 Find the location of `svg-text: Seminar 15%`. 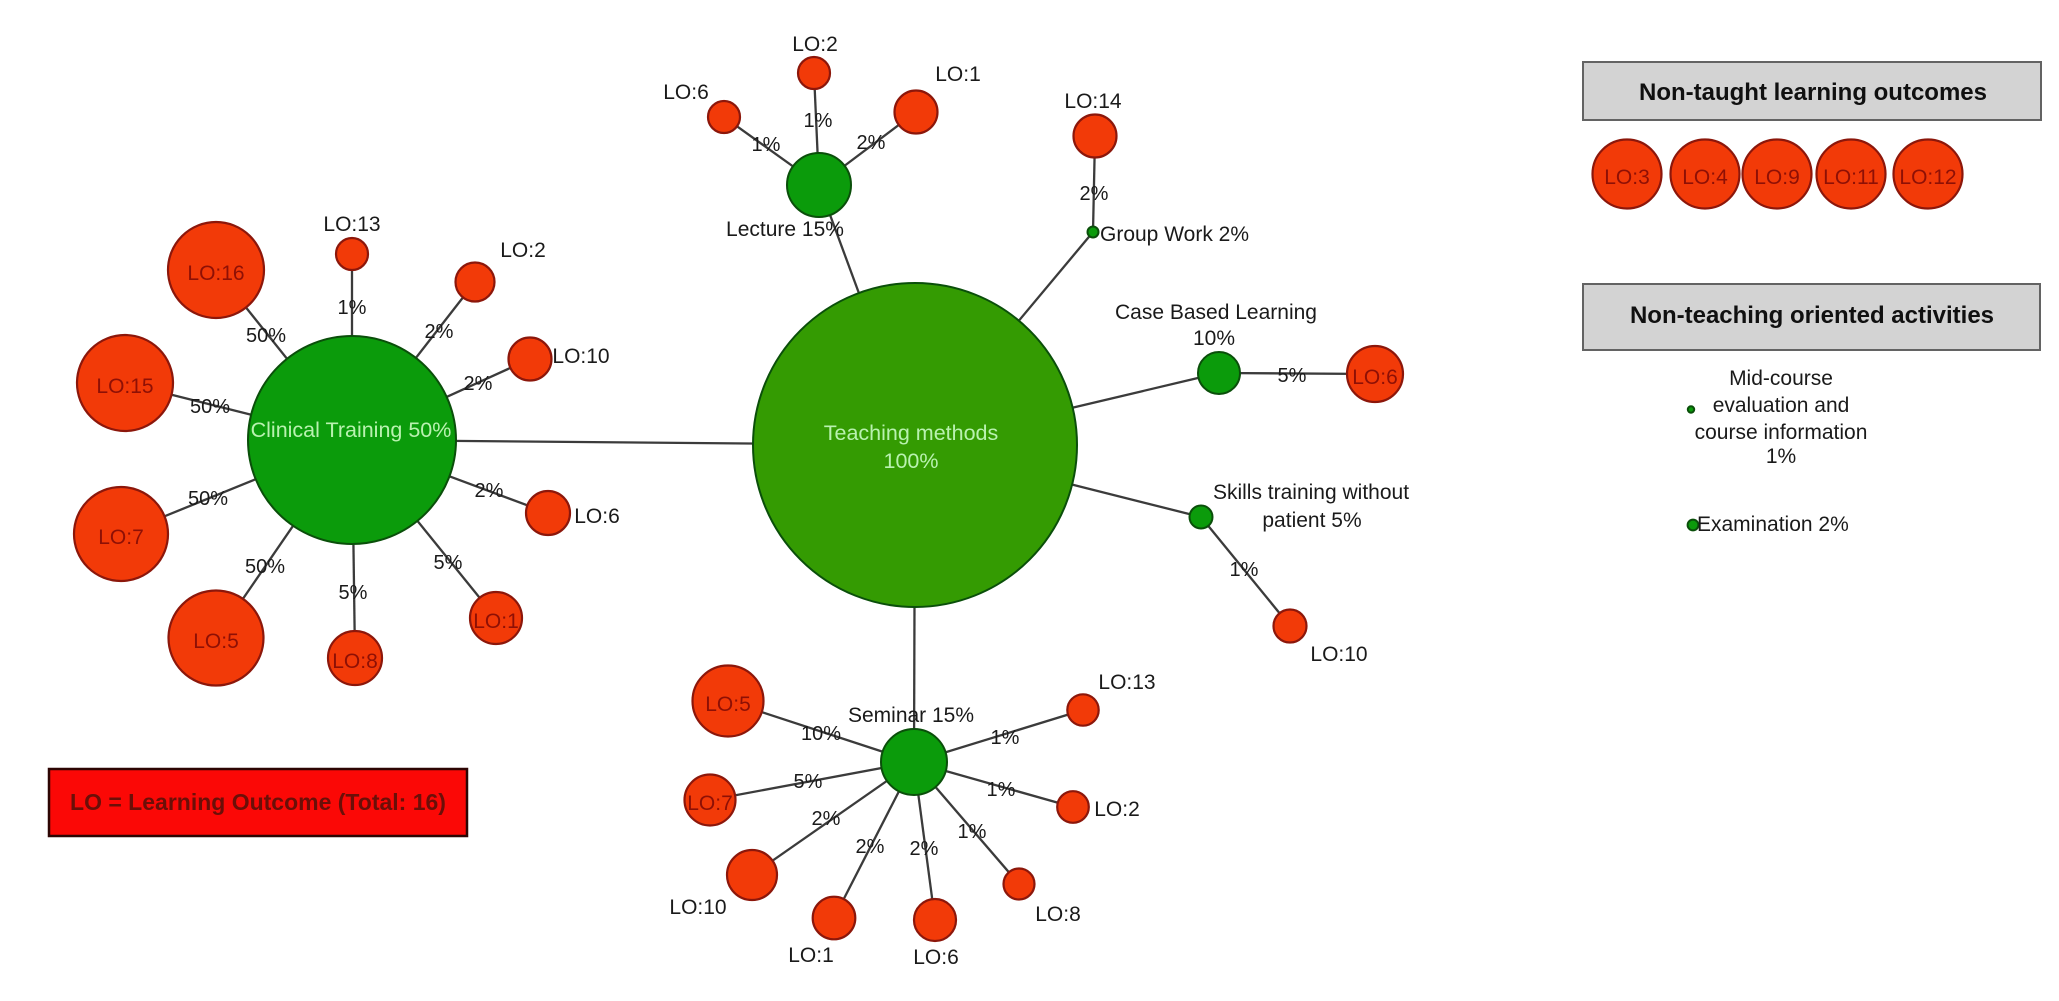

svg-text: Seminar 15% is located at coordinates (911, 715).